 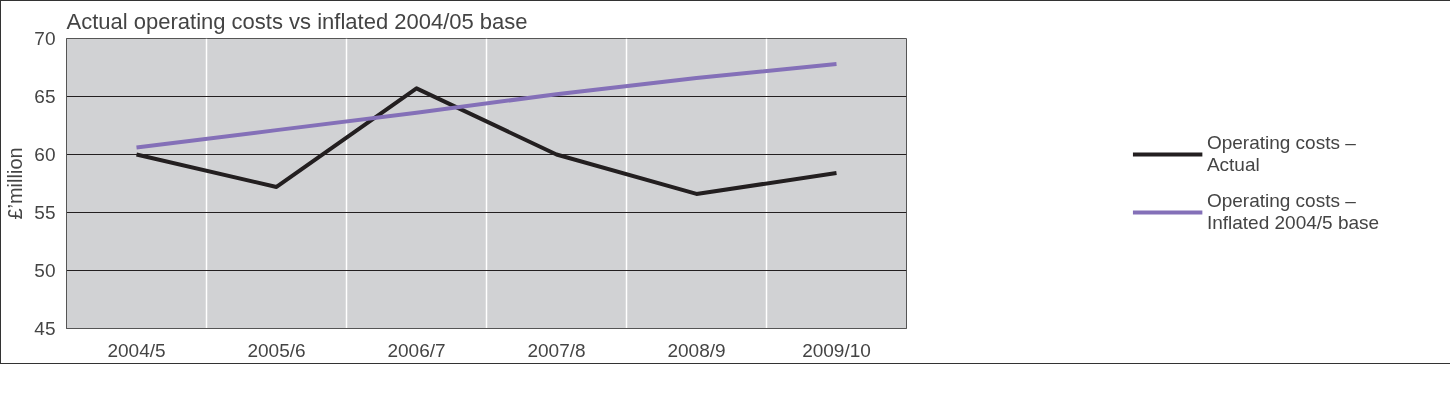 I want to click on line-series, so click(x=486, y=106).